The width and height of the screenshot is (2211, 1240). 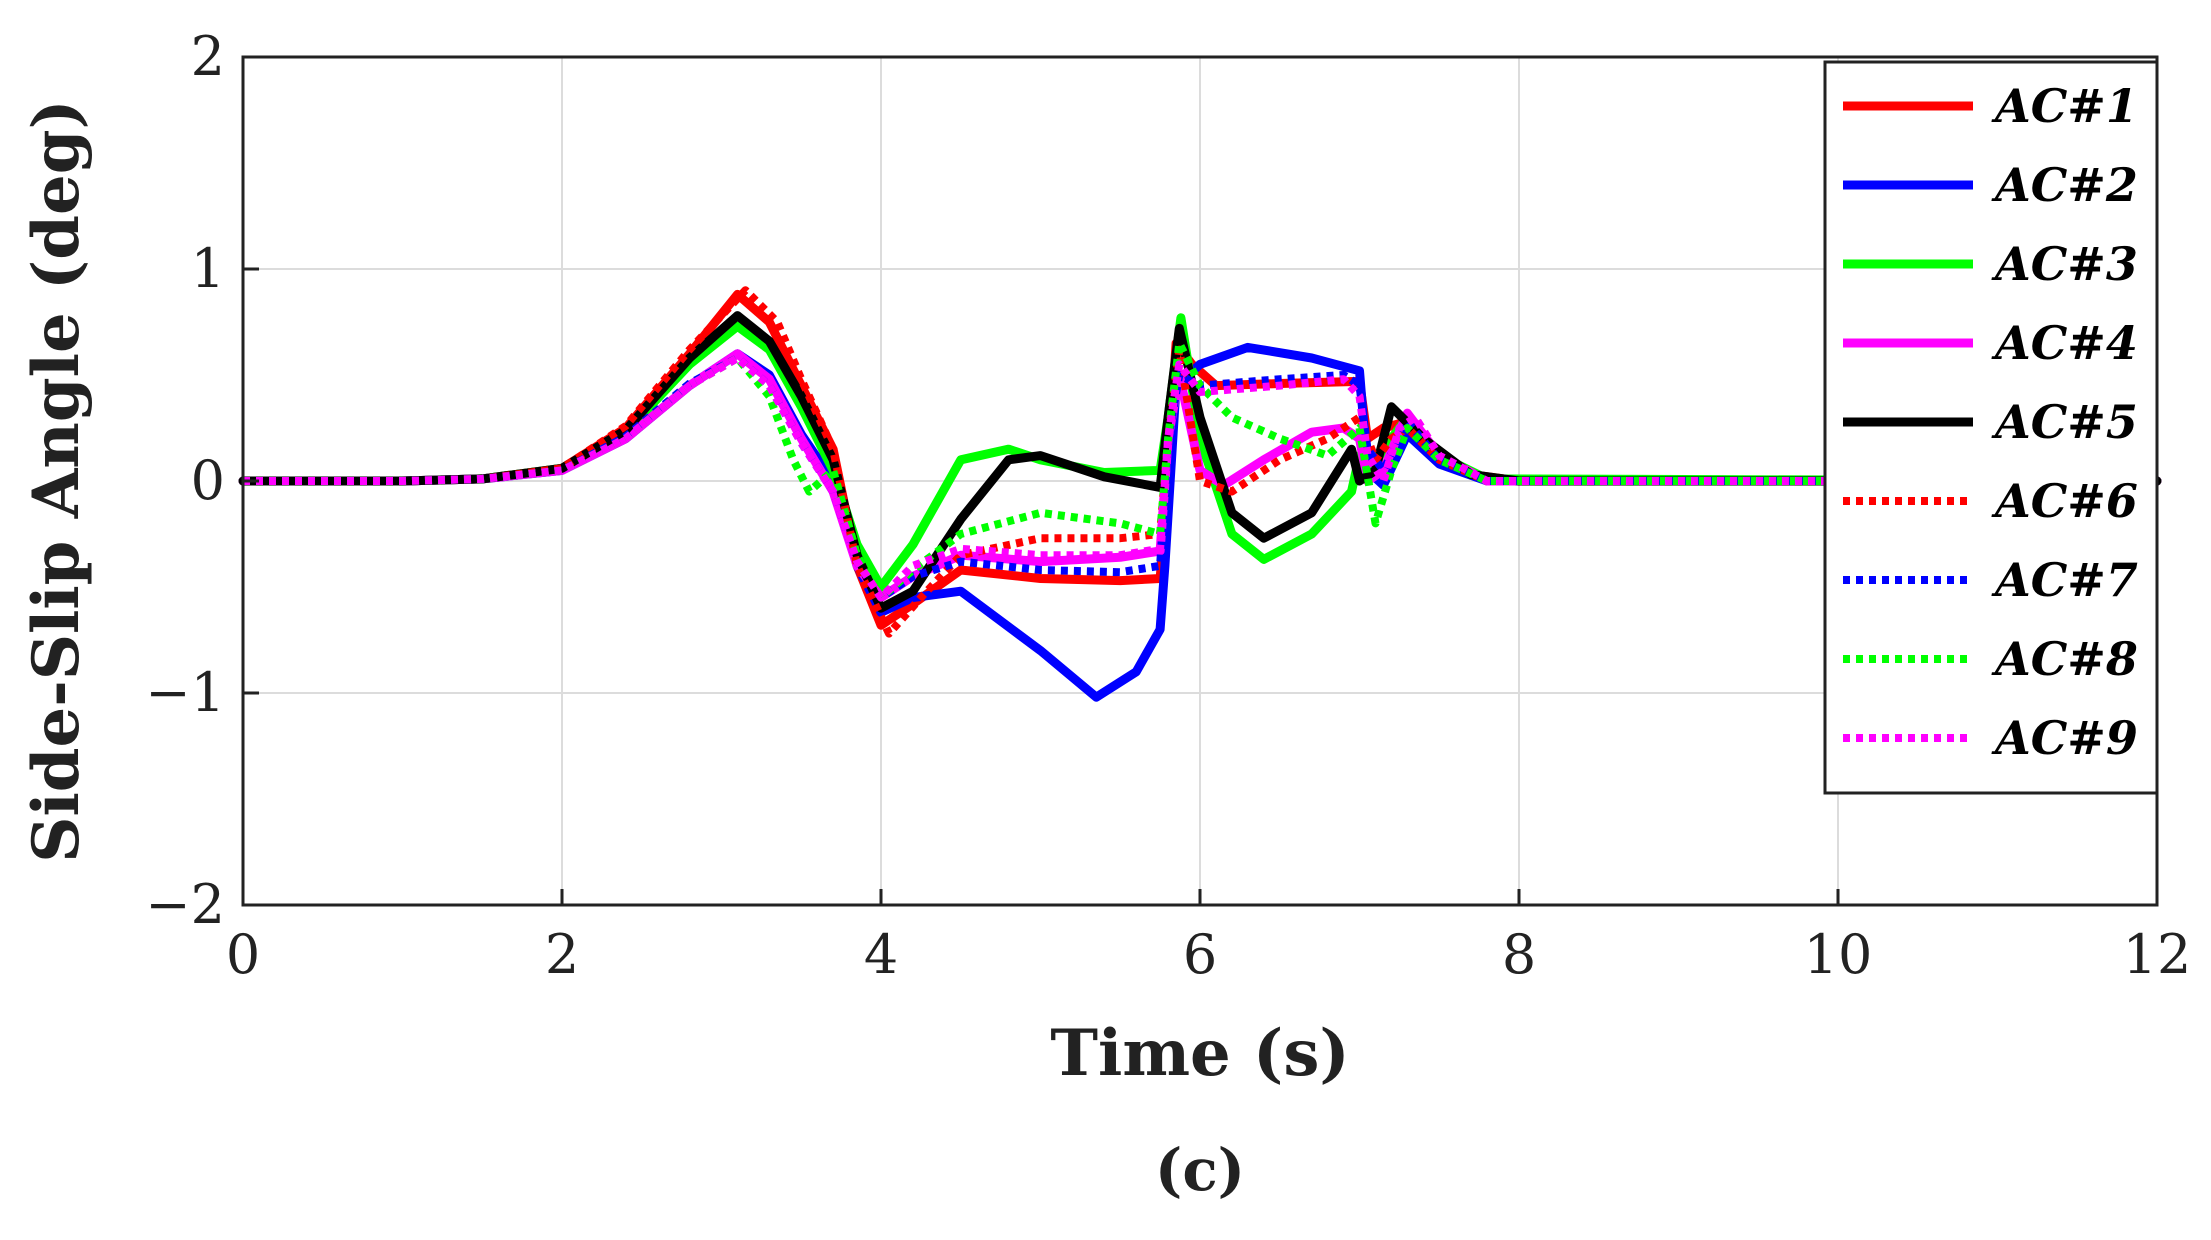 What do you see at coordinates (1200, 954) in the screenshot?
I see `x-tick-label: 6` at bounding box center [1200, 954].